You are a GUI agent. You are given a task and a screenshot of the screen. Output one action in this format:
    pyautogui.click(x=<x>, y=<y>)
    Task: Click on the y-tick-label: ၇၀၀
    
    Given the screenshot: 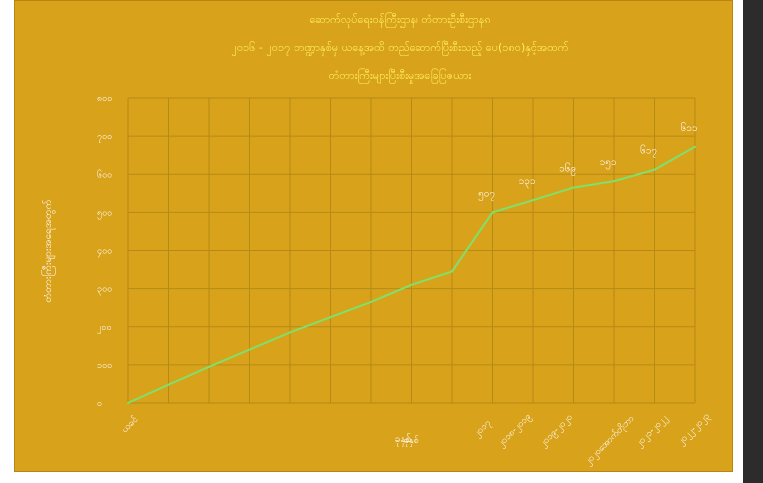 What is the action you would take?
    pyautogui.click(x=104, y=137)
    